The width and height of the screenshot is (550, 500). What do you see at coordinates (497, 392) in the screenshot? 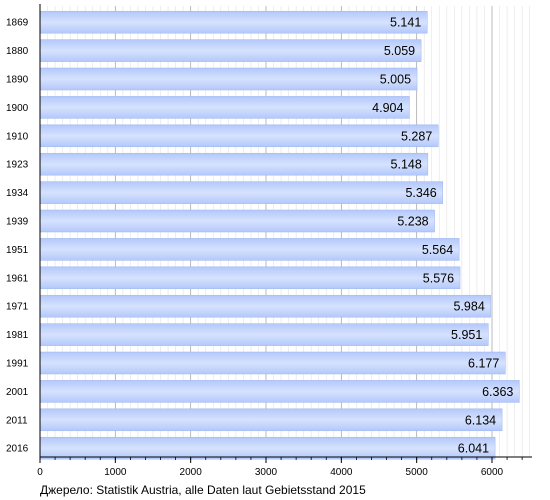
I see `bar-value-label: 6.363` at bounding box center [497, 392].